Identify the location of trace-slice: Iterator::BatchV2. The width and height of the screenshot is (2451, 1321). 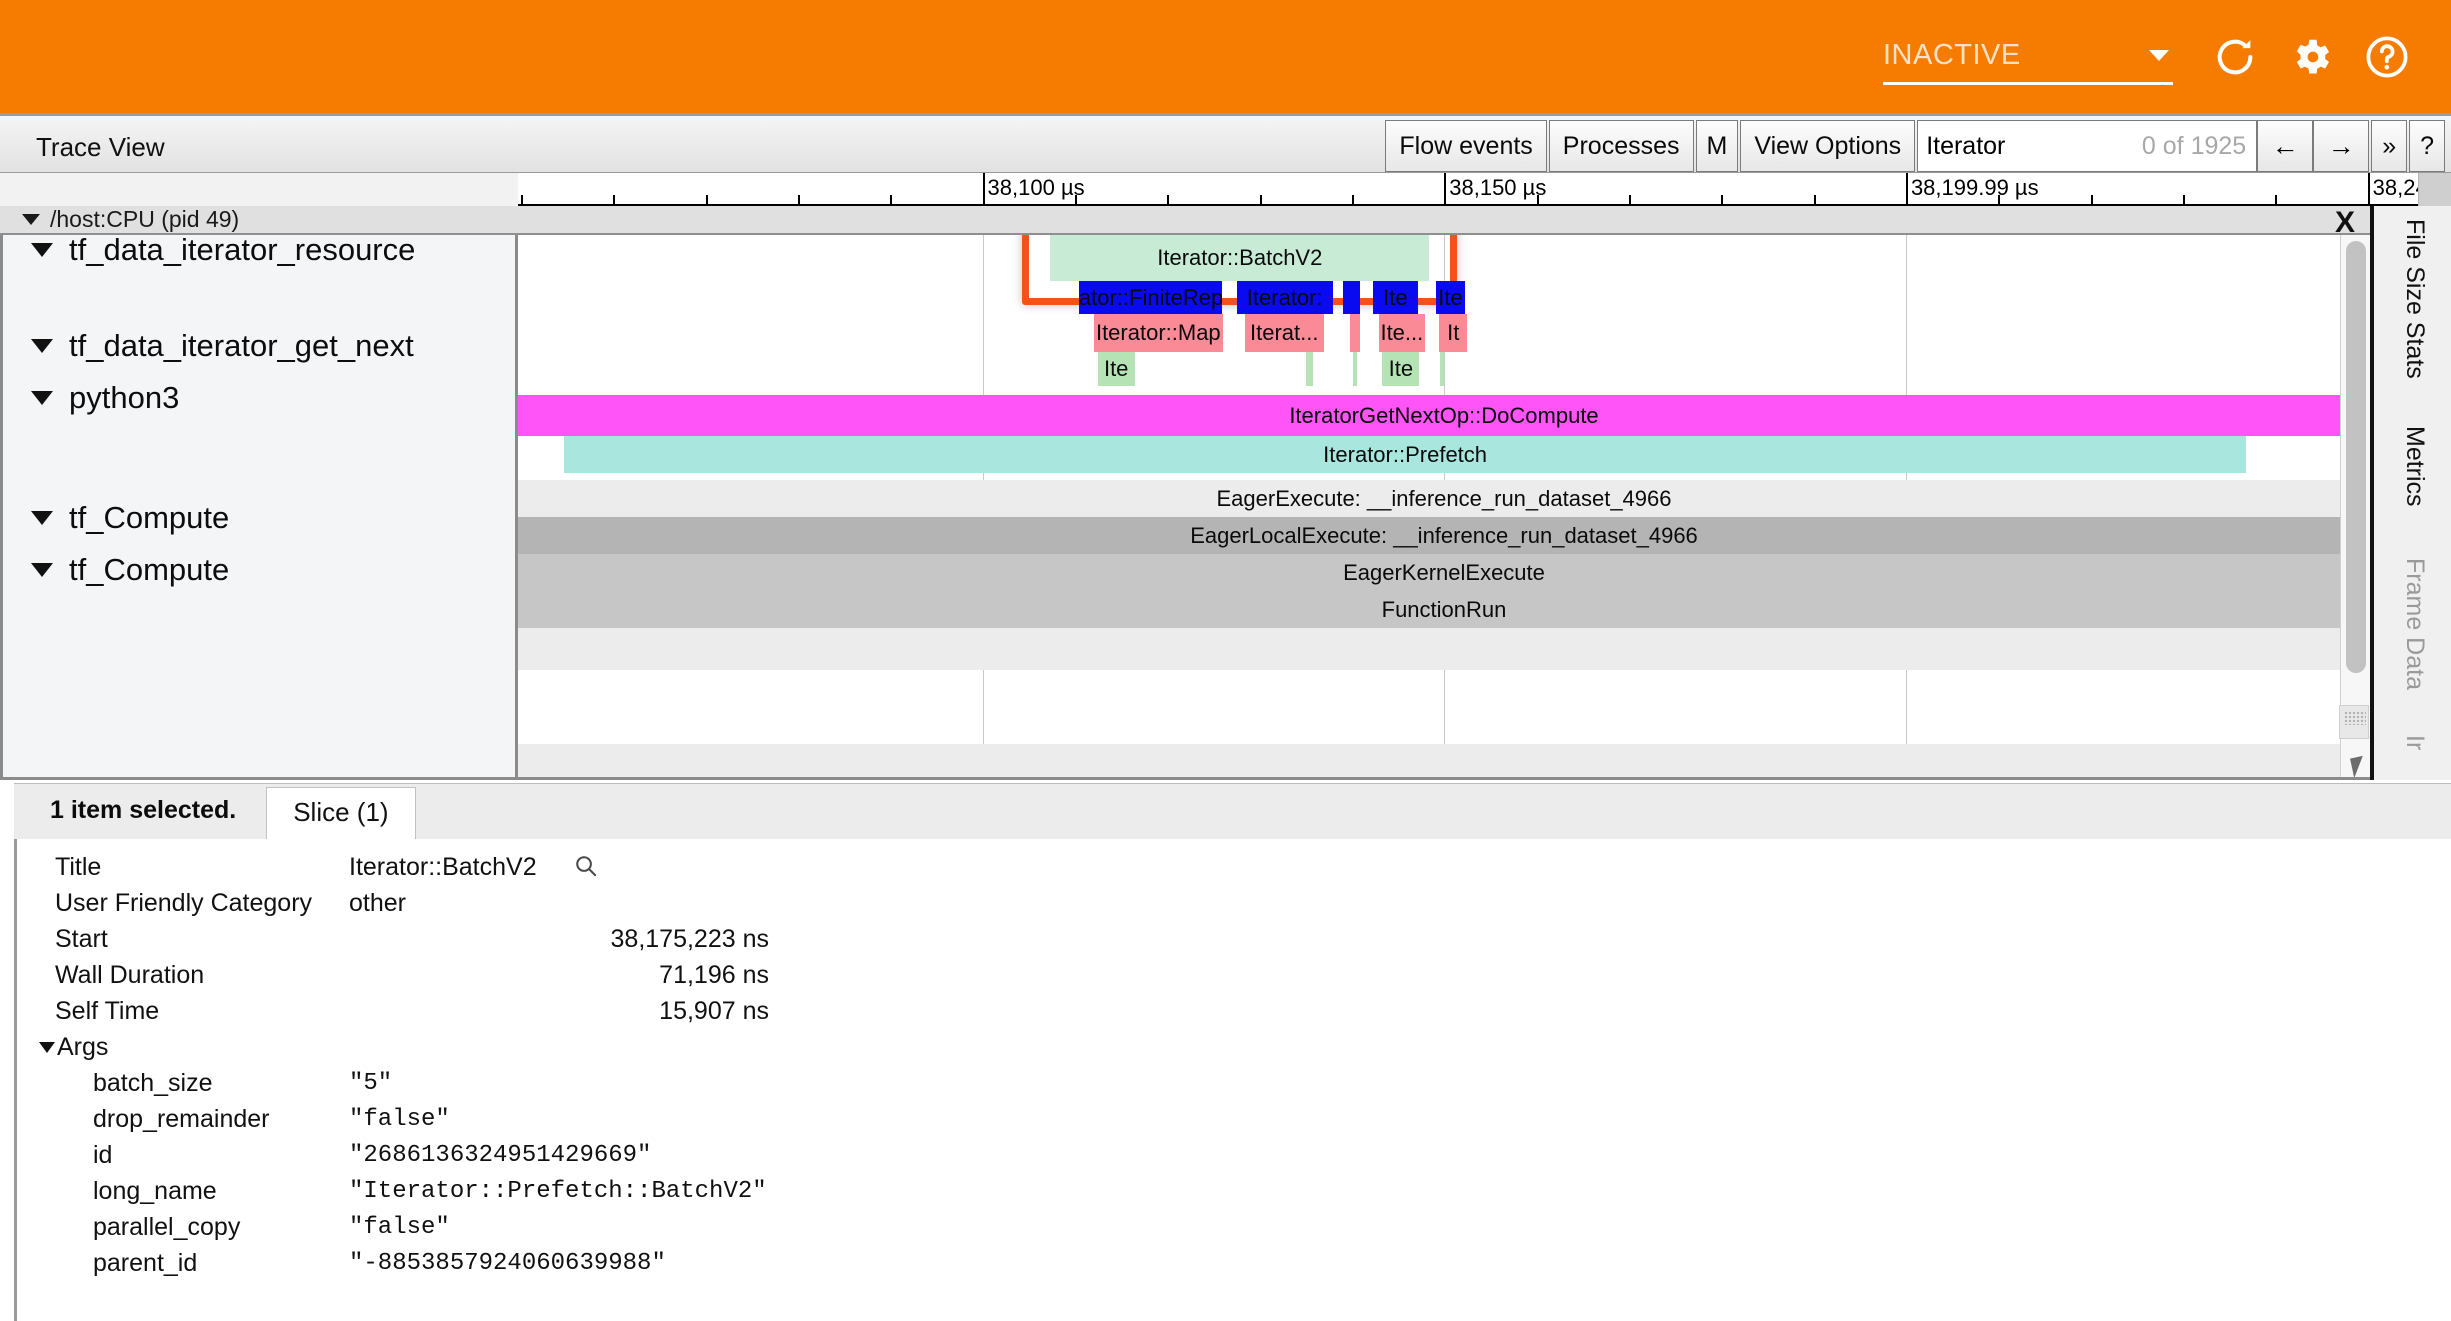
(1240, 258).